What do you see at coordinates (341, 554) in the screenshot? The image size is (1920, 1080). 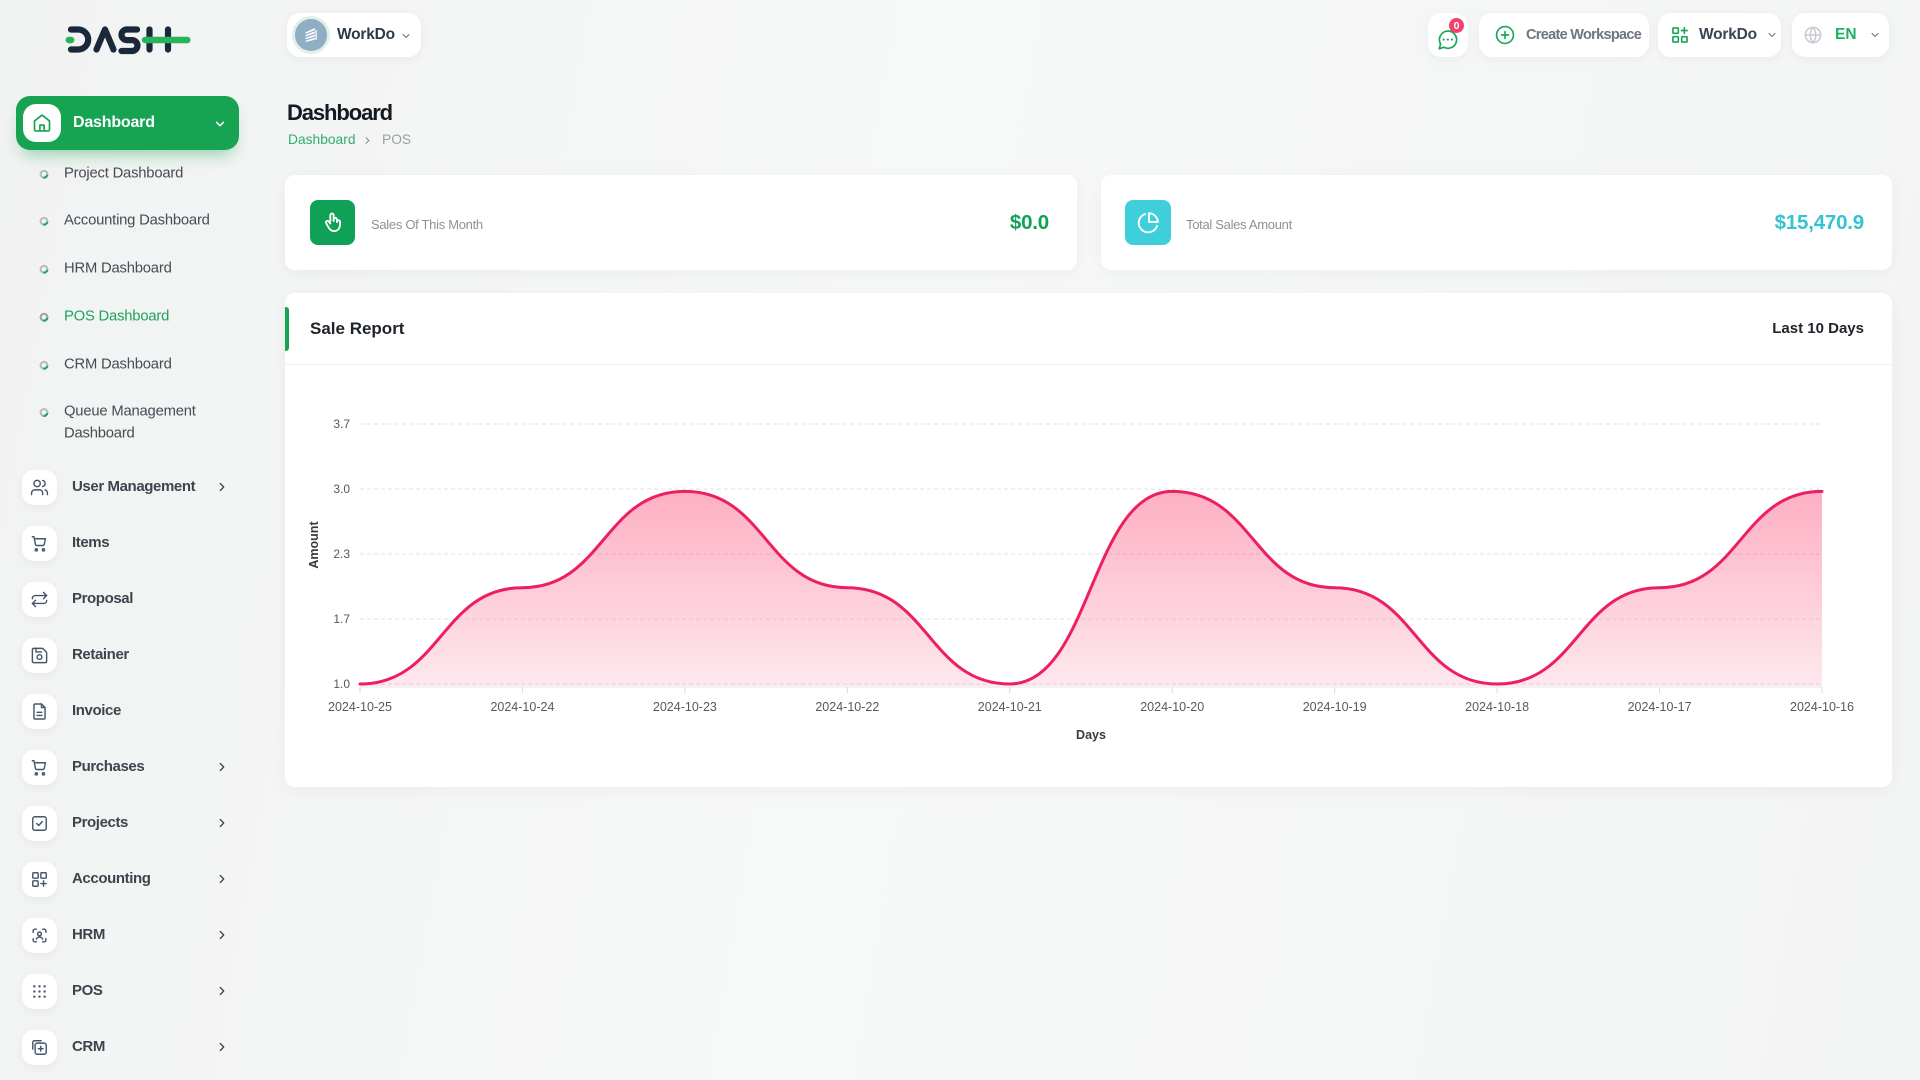 I see `svg-text: 2.3` at bounding box center [341, 554].